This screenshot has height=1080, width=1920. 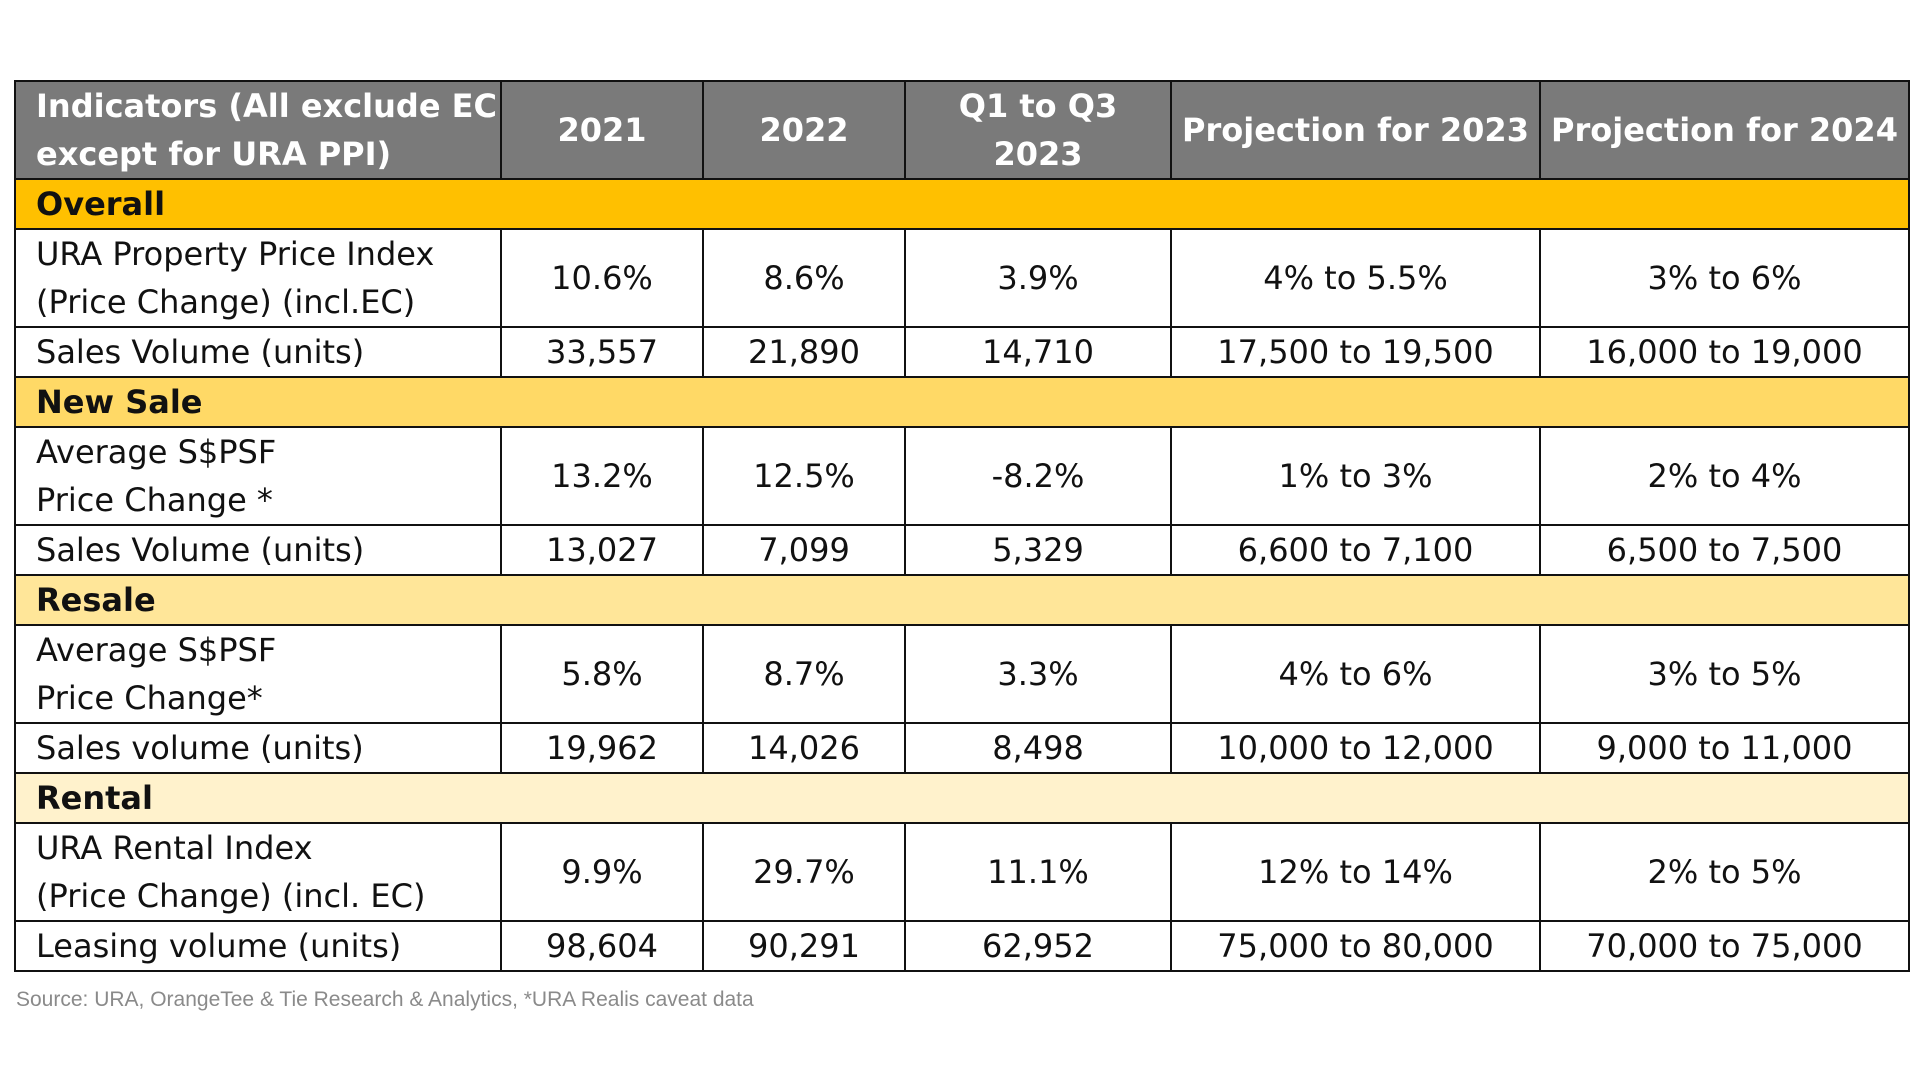 What do you see at coordinates (258, 946) in the screenshot?
I see `row-label: Leasing volume (units)` at bounding box center [258, 946].